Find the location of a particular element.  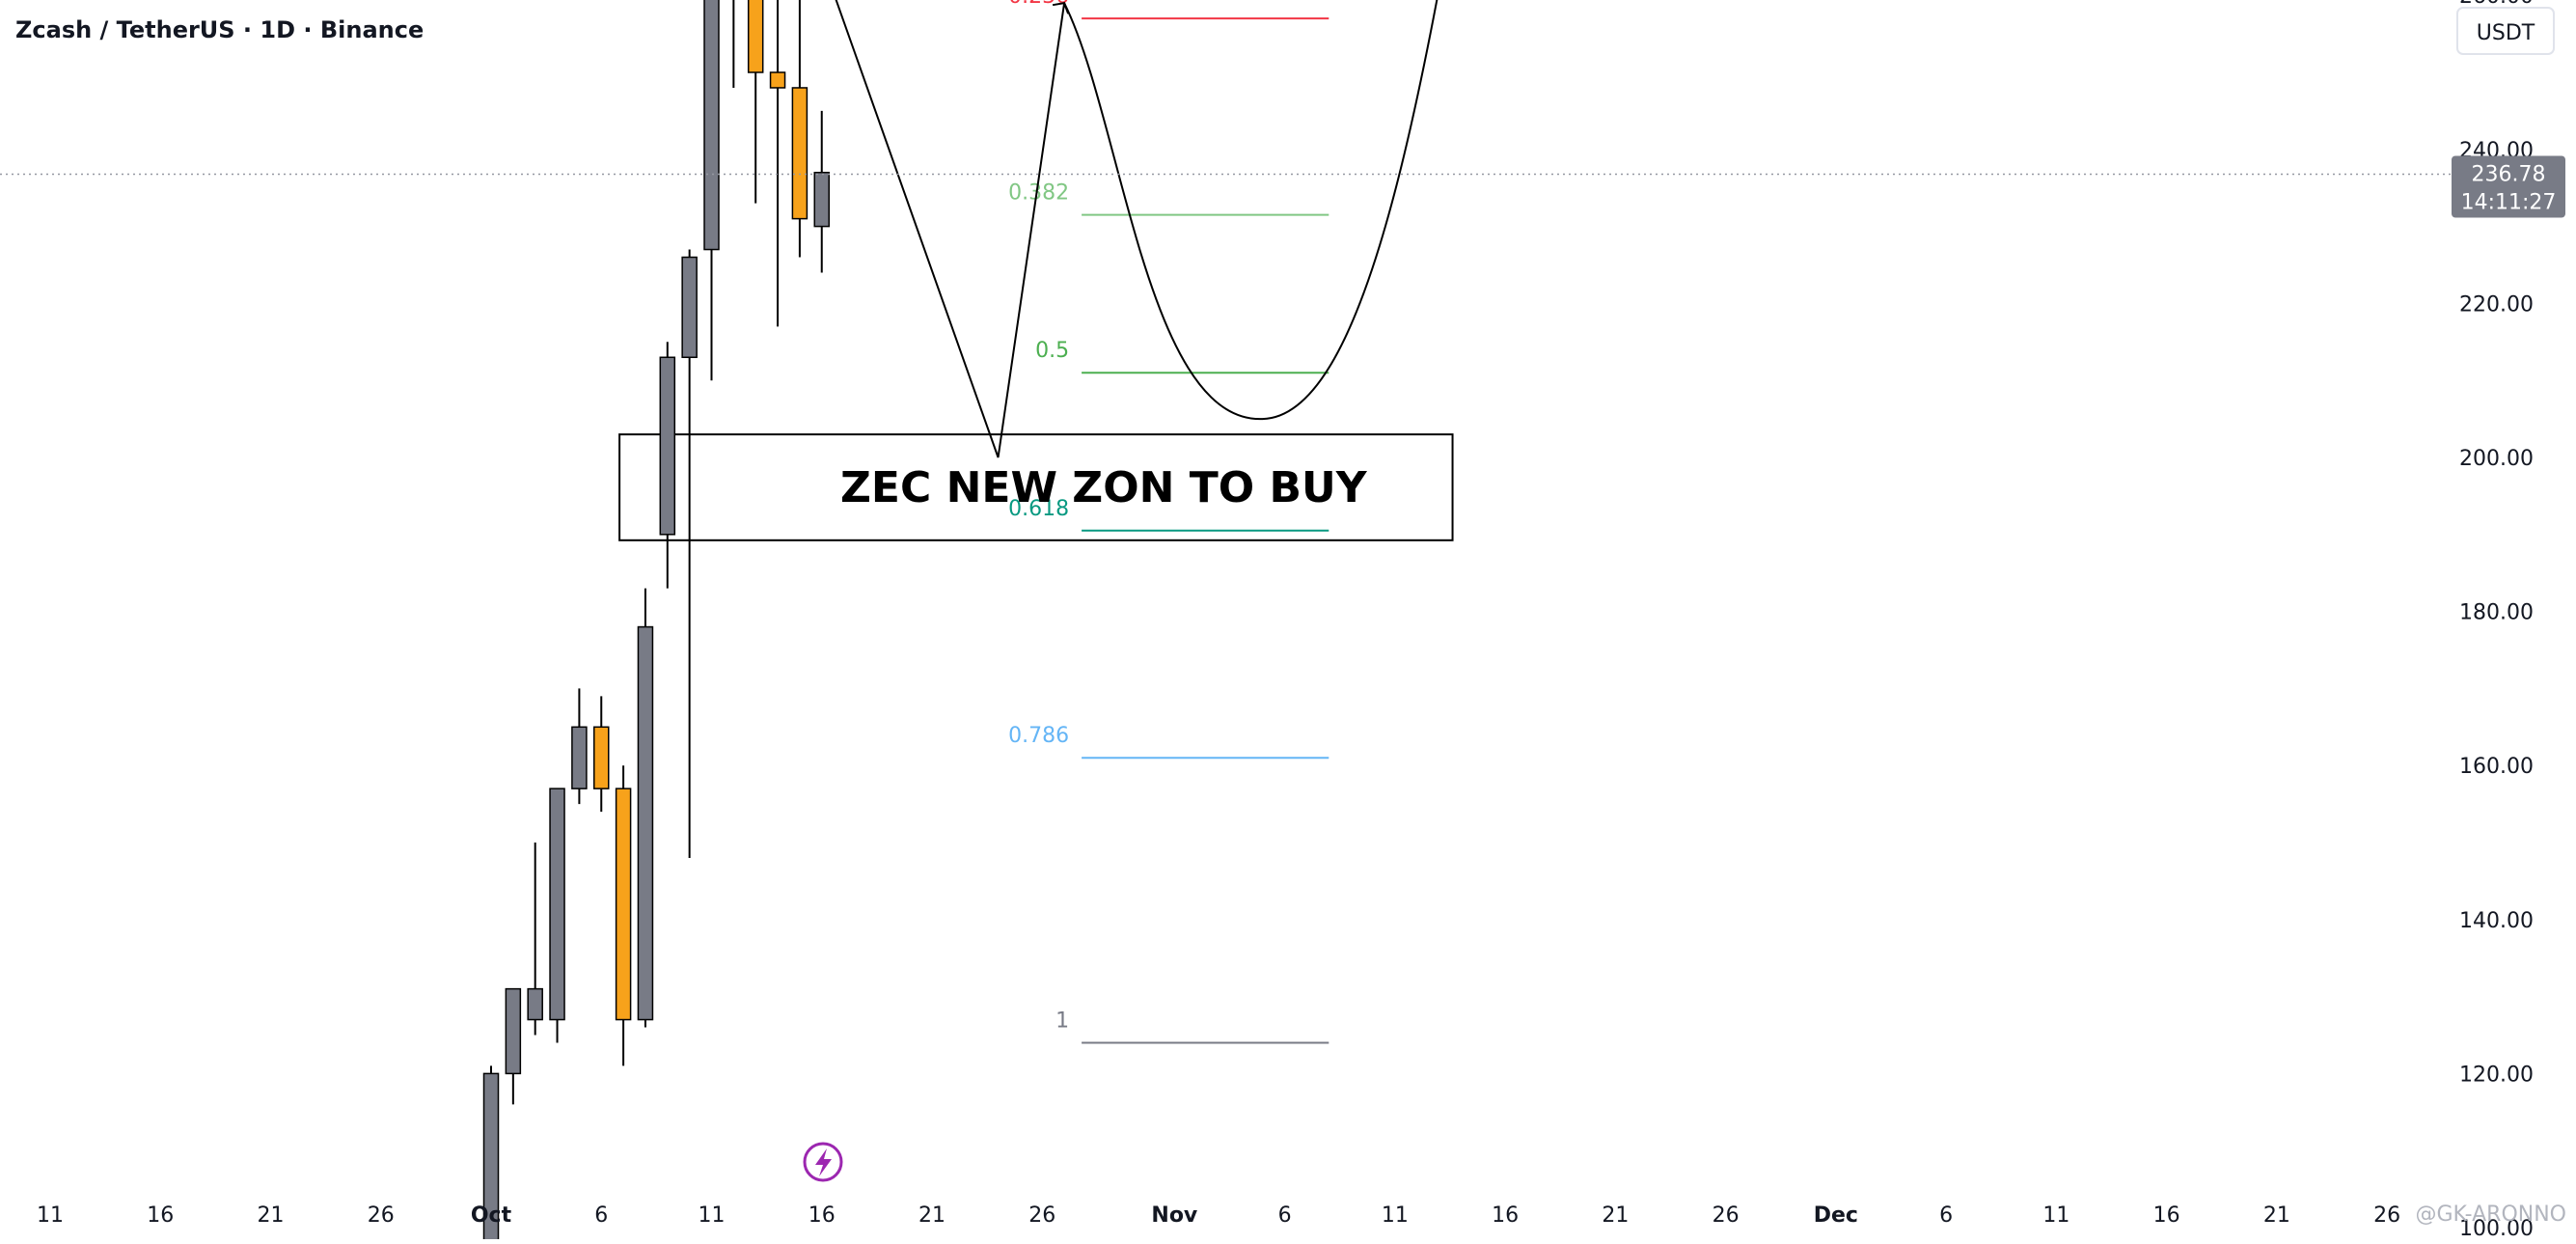

currency-button-label: USDT is located at coordinates (2506, 33).